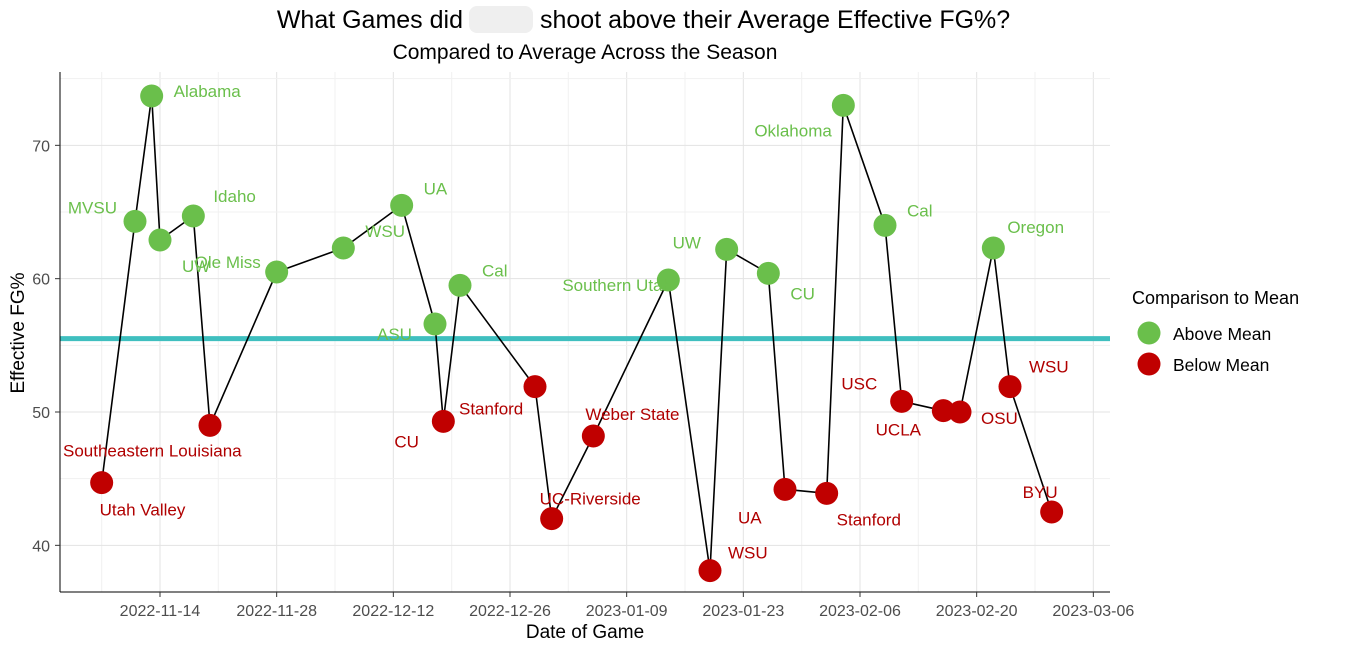 The image size is (1350, 650). I want to click on y-tick-label: 40, so click(41, 546).